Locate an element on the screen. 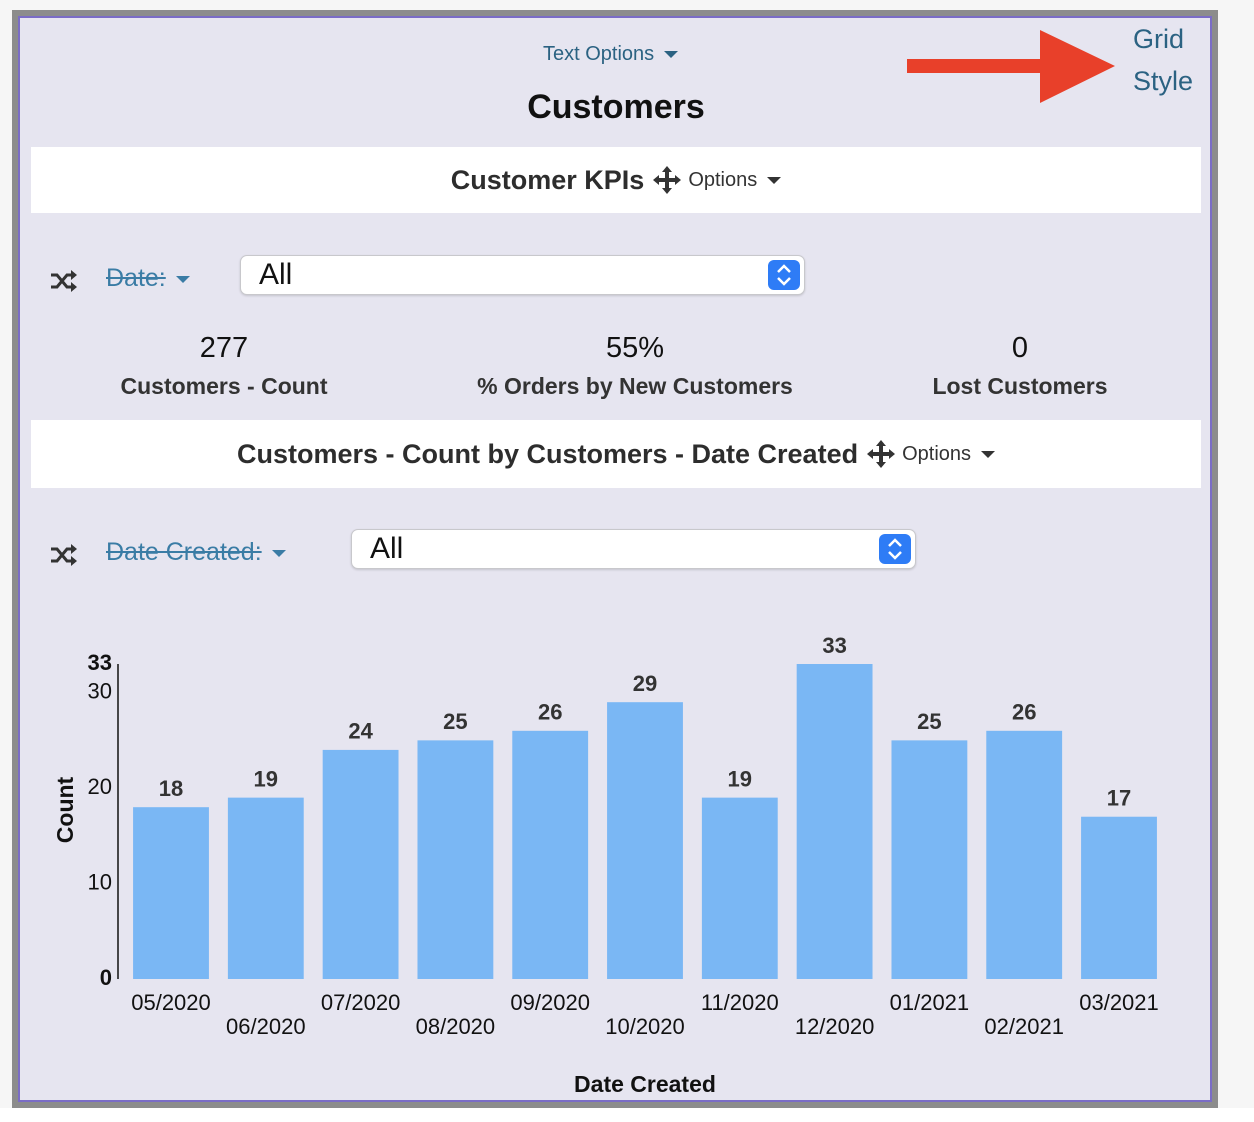 This screenshot has height=1122, width=1254. grid-style-link: Grid Style is located at coordinates (1163, 60).